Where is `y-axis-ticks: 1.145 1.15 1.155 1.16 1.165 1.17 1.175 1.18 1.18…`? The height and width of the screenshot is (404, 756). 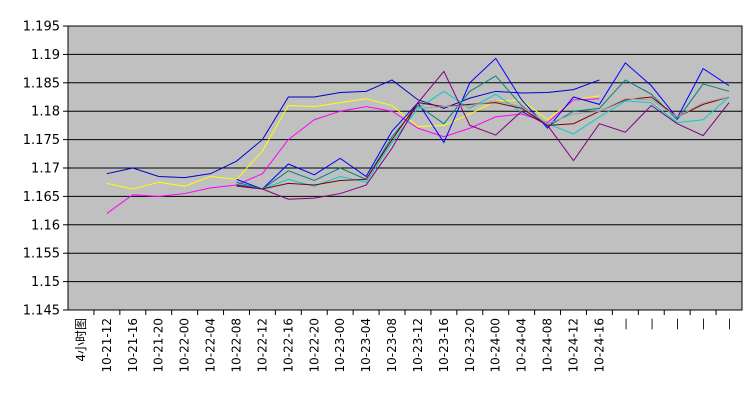
y-axis-ticks: 1.145 1.15 1.155 1.16 1.165 1.17 1.175 1.18 1.18… is located at coordinates (45, 169).